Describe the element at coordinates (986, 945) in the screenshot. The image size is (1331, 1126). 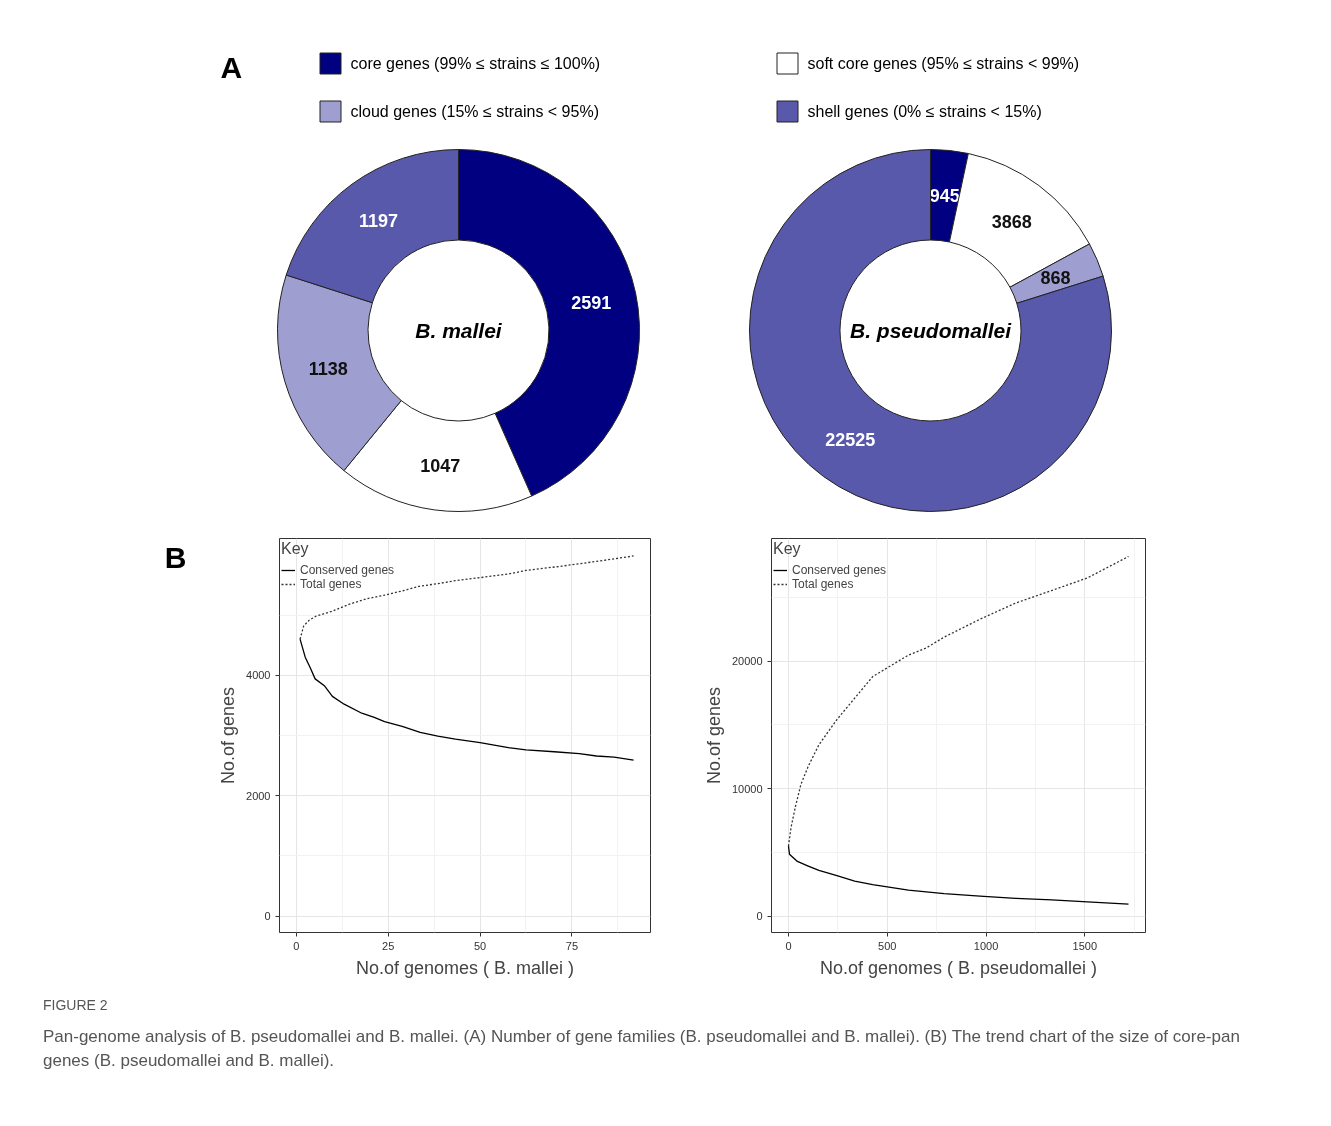
I see `x-tick-label: 1000` at that location.